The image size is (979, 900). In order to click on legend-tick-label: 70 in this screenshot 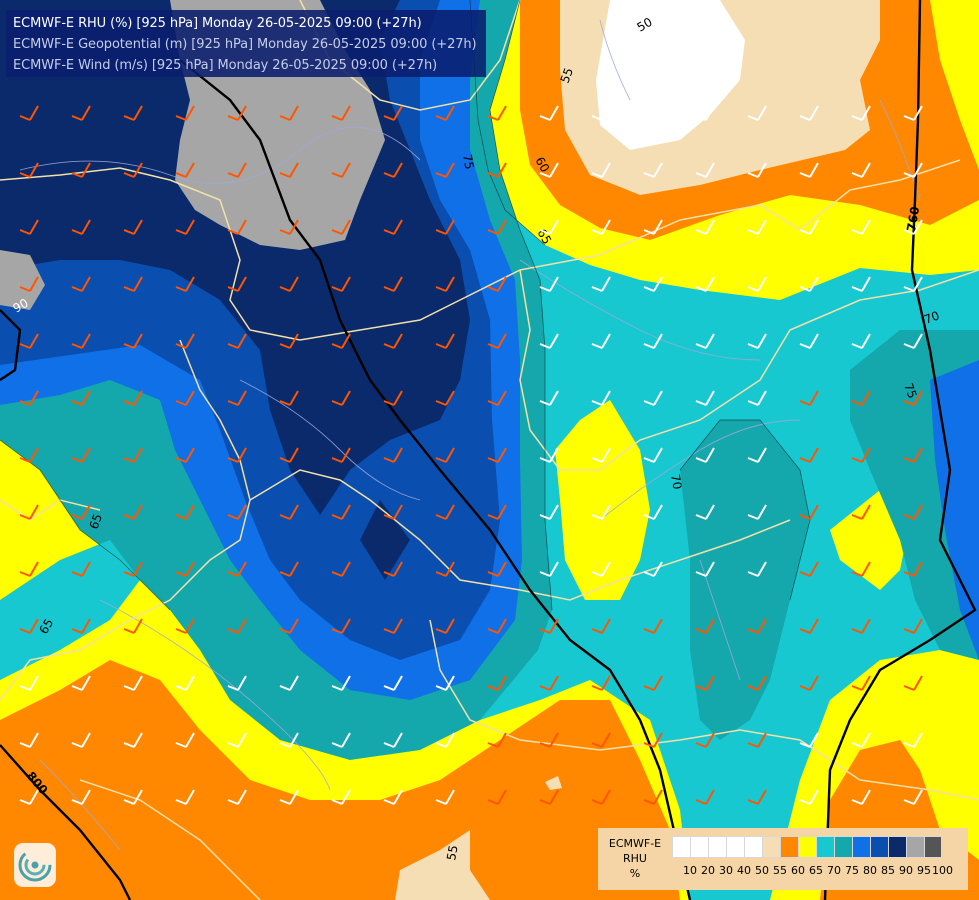, I will do `click(834, 870)`.